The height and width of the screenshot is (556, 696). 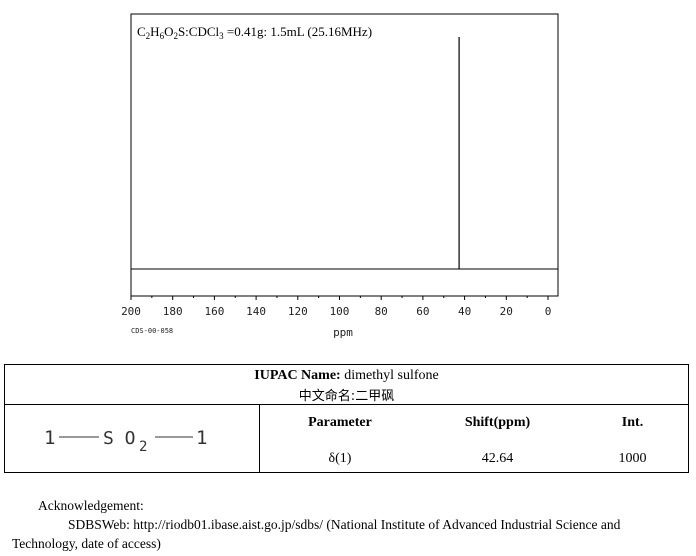 I want to click on structure-center-group: S O, so click(x=119, y=438).